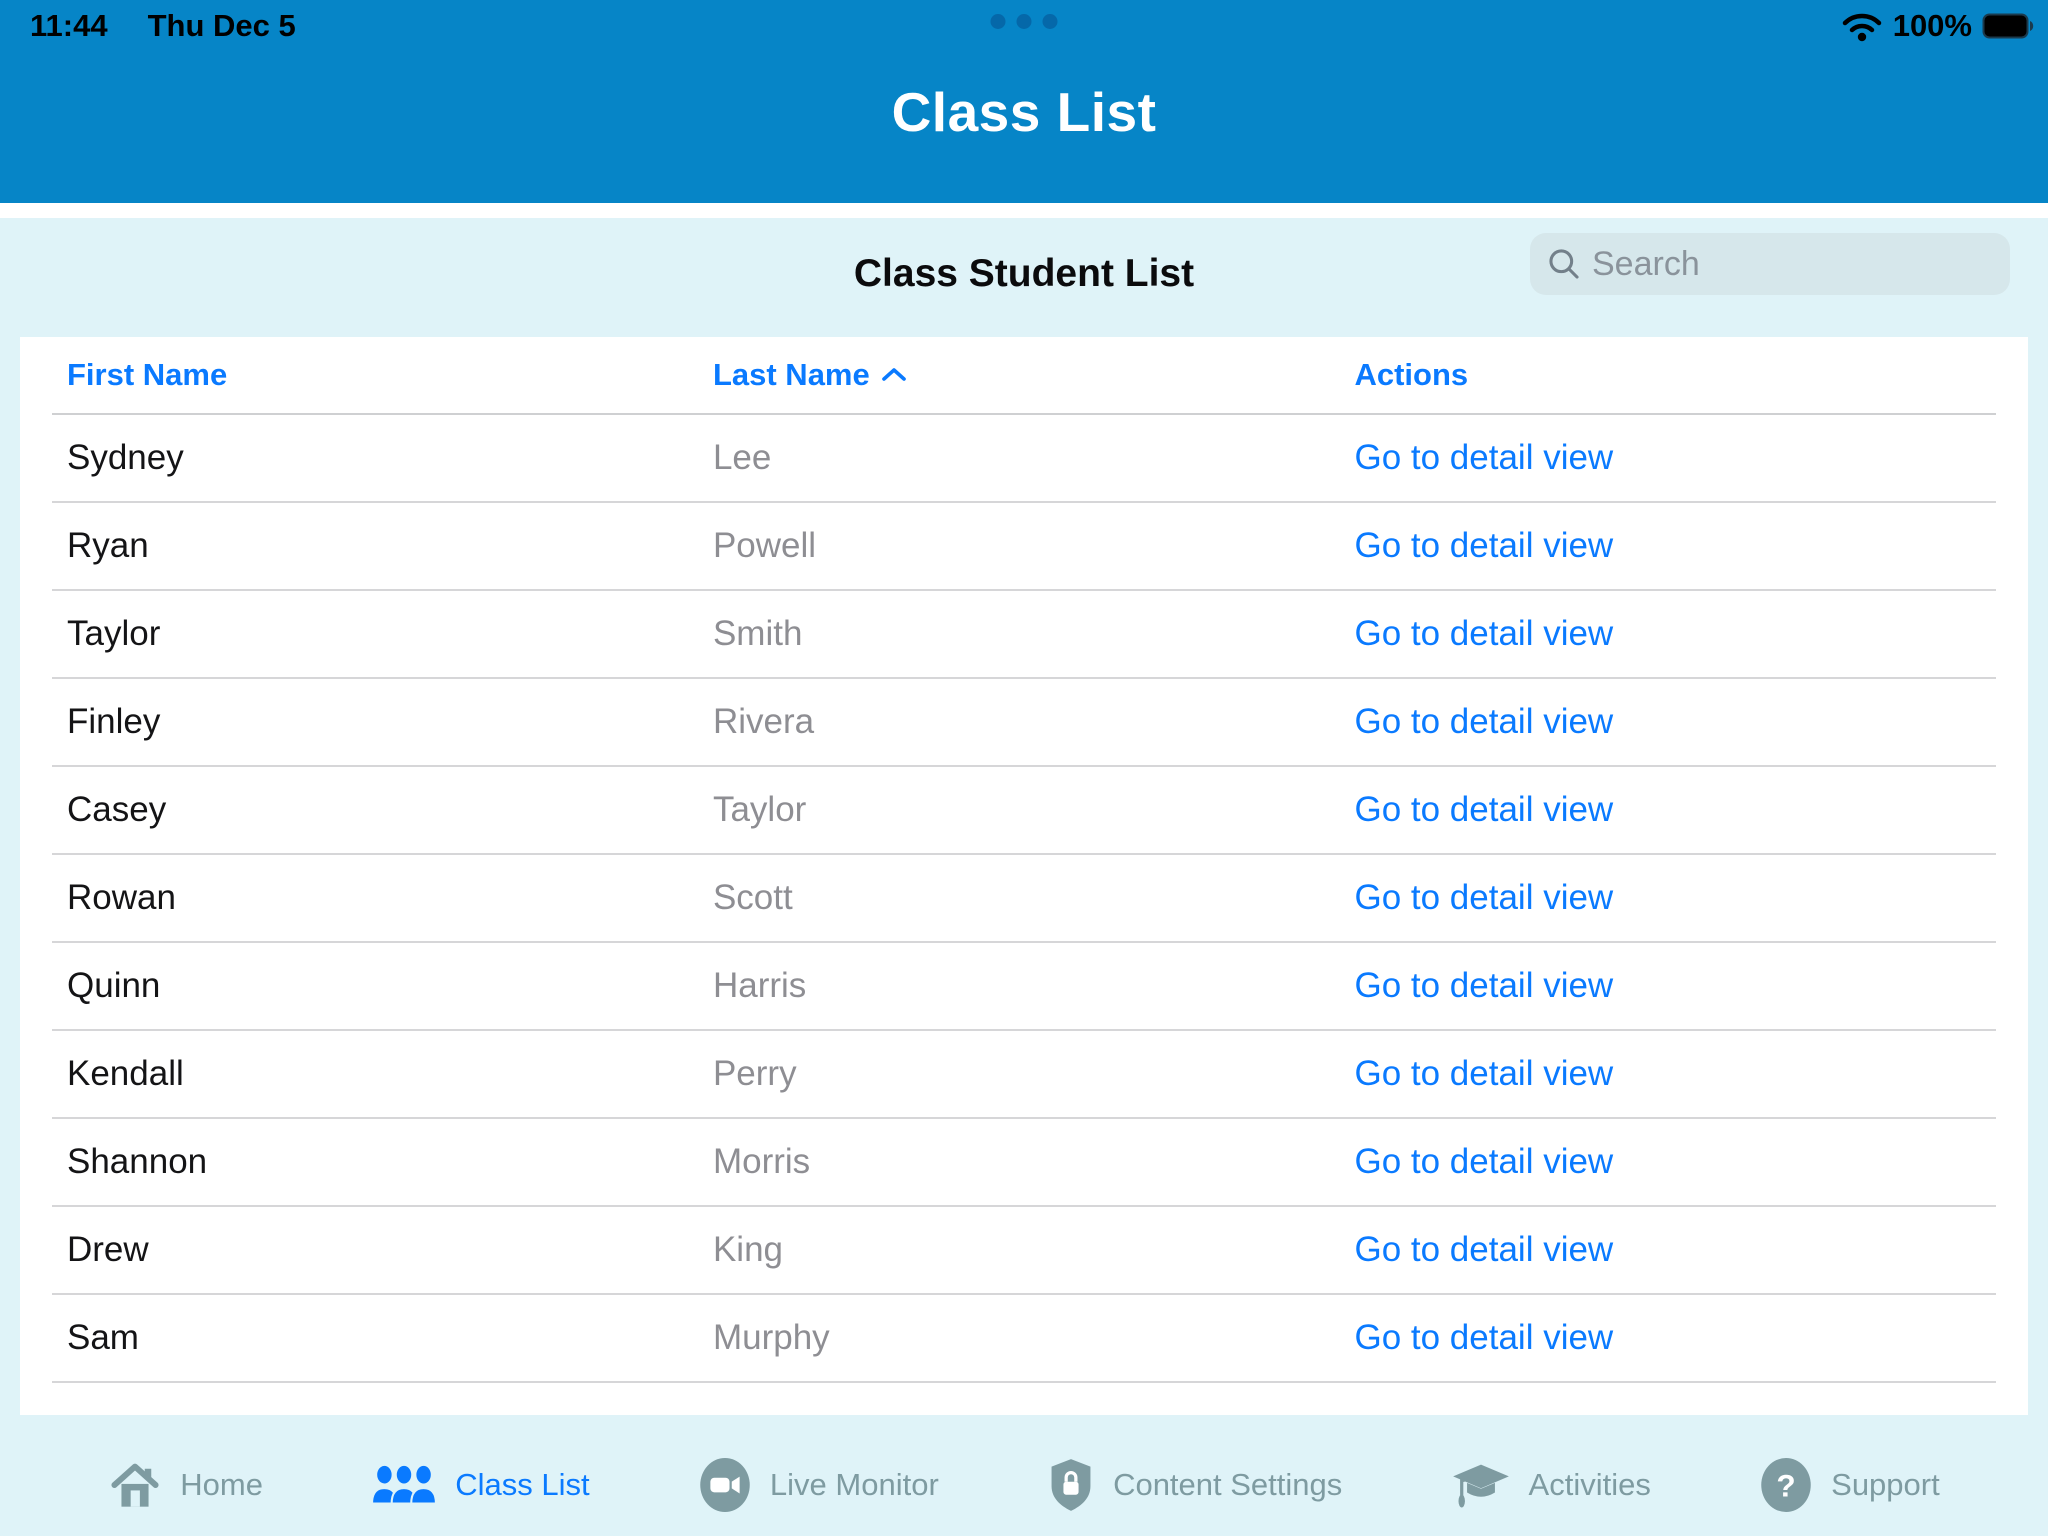 The width and height of the screenshot is (2048, 1536). I want to click on first-name-cell: Ryan, so click(108, 545).